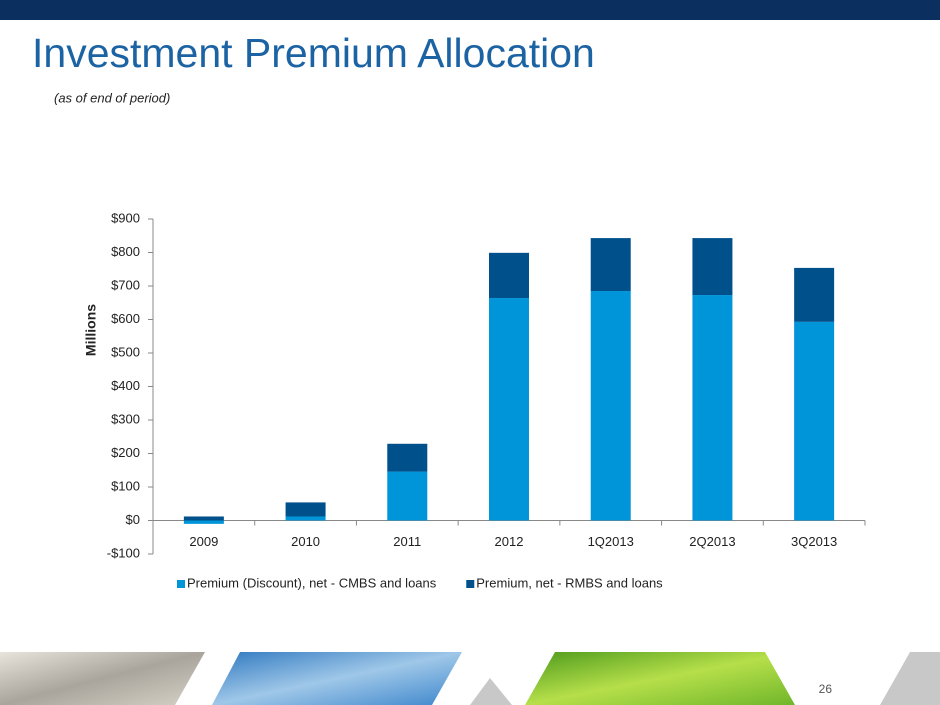  What do you see at coordinates (203, 541) in the screenshot?
I see `x-tick-label: 2009` at bounding box center [203, 541].